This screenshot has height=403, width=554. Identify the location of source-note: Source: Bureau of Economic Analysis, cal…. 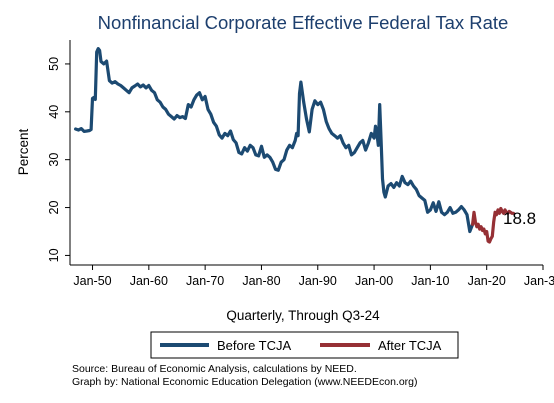
(214, 369).